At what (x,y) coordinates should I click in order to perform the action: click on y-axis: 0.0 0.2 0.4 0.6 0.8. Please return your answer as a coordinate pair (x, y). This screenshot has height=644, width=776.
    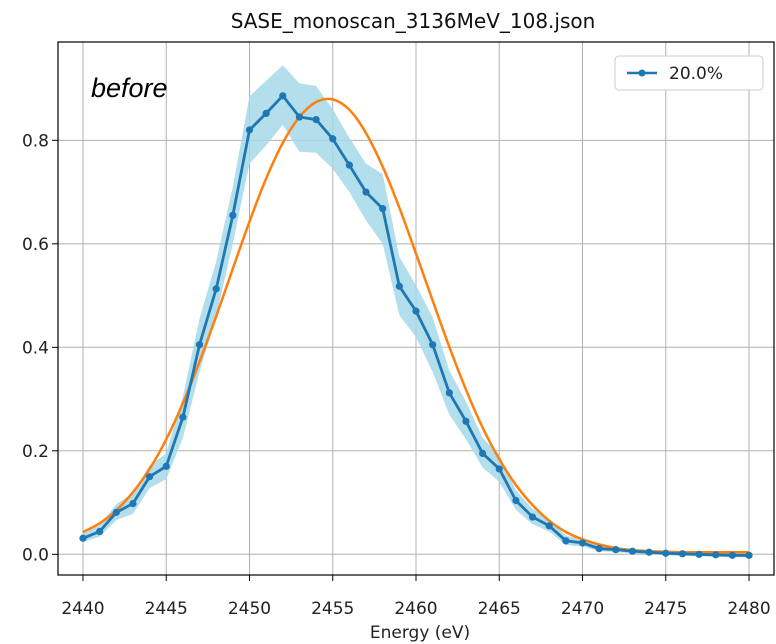
    Looking at the image, I should click on (40, 348).